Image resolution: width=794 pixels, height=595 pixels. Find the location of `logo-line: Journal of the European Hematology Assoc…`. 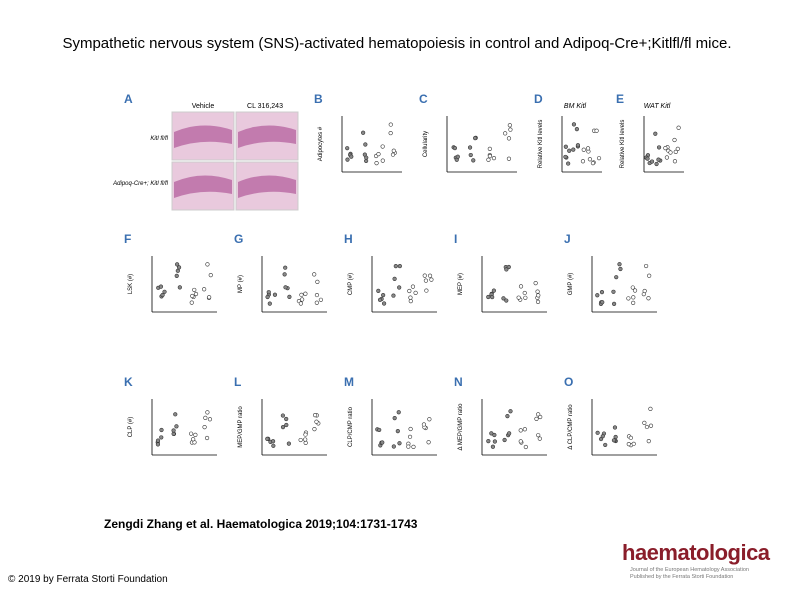

logo-line: Journal of the European Hematology Assoc… is located at coordinates (689, 570).